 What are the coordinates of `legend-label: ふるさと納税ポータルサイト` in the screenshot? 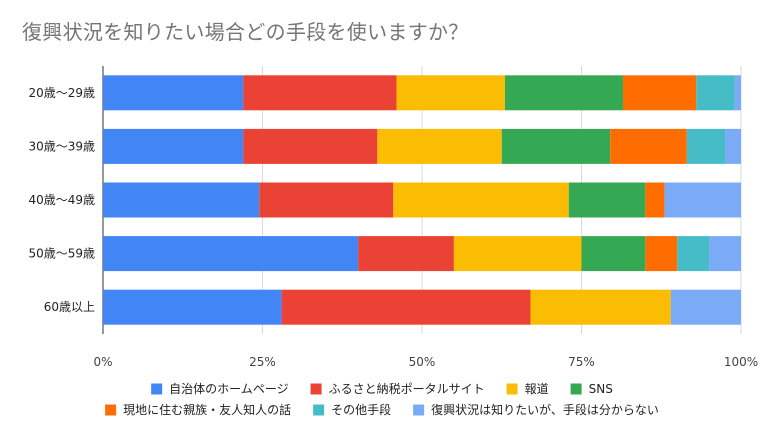 It's located at (407, 389).